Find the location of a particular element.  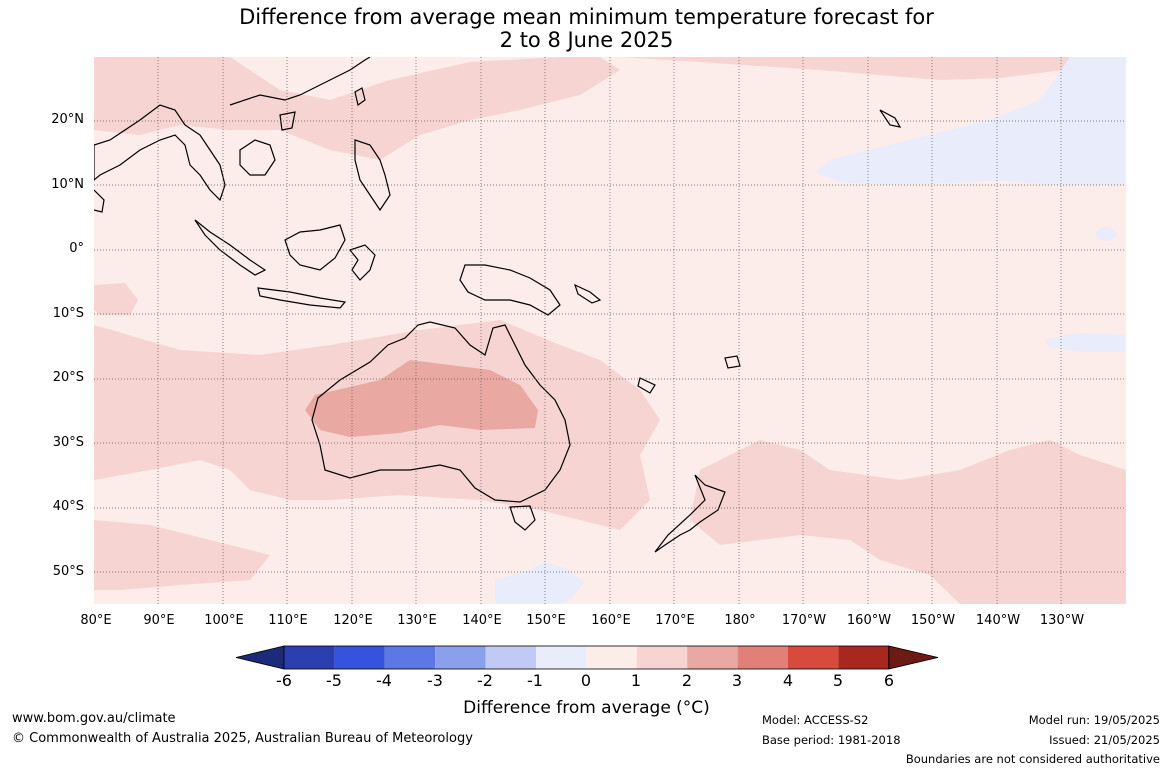

model-run-text: Model run: 19/05/2025 is located at coordinates (1094, 720).